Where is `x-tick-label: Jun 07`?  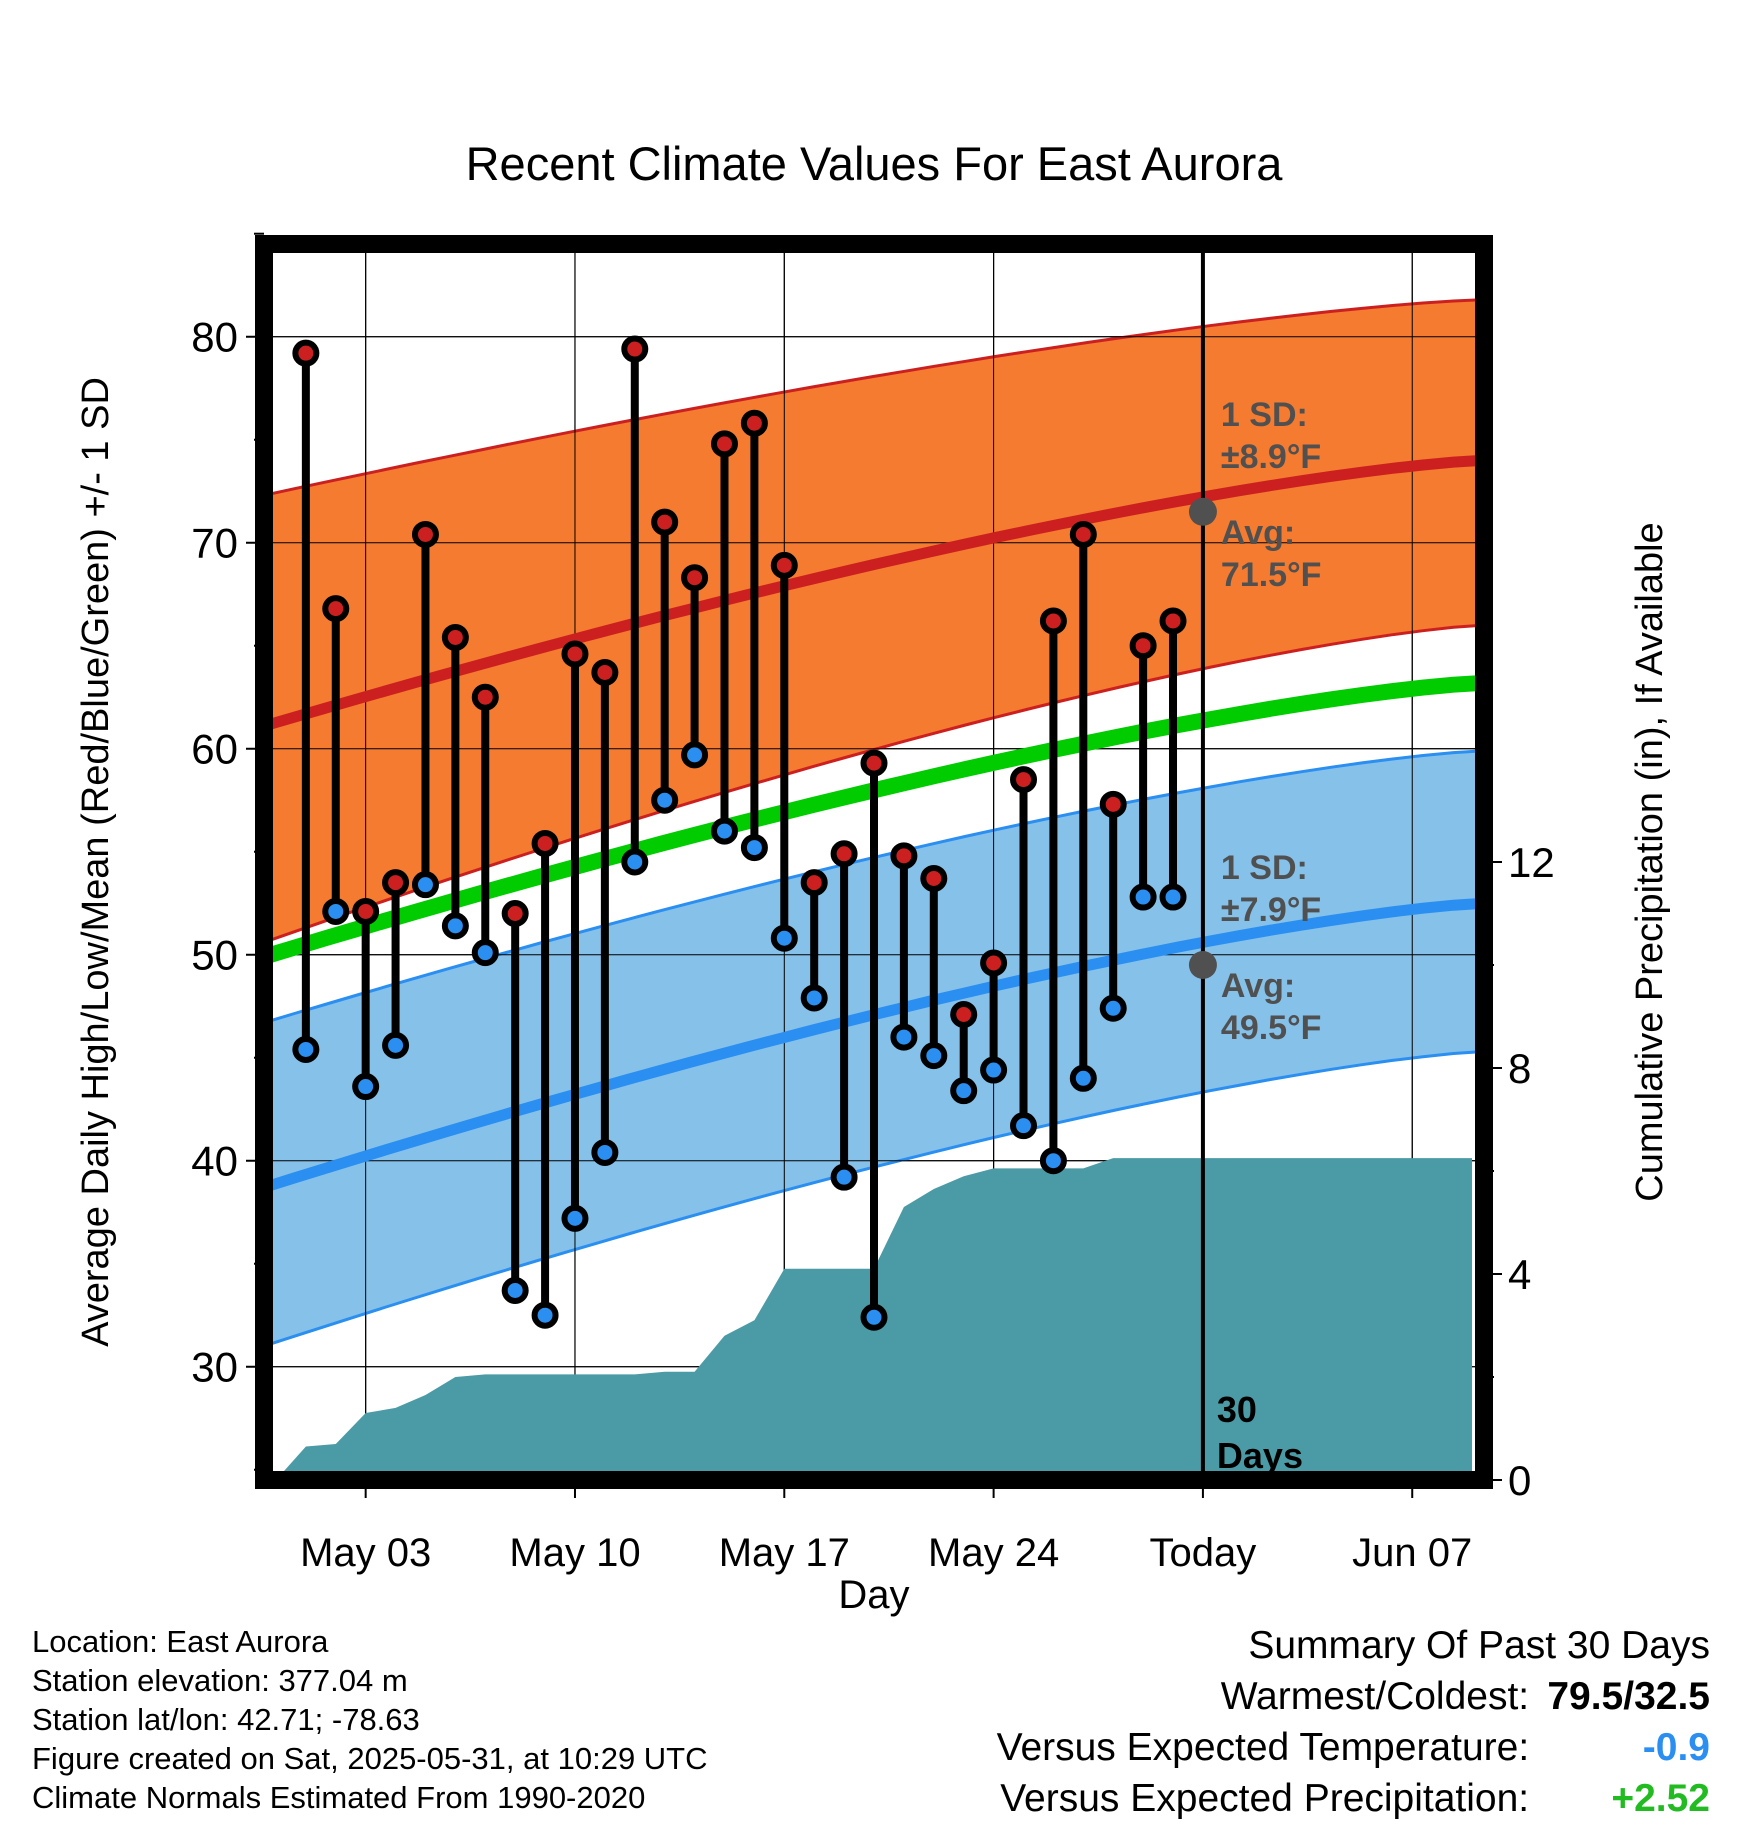 x-tick-label: Jun 07 is located at coordinates (1412, 1553).